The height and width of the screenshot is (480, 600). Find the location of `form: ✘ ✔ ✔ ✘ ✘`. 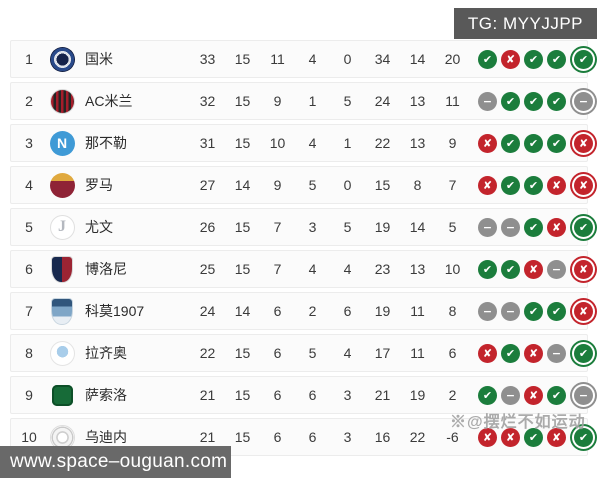

form: ✘ ✔ ✔ ✘ ✘ is located at coordinates (535, 185).